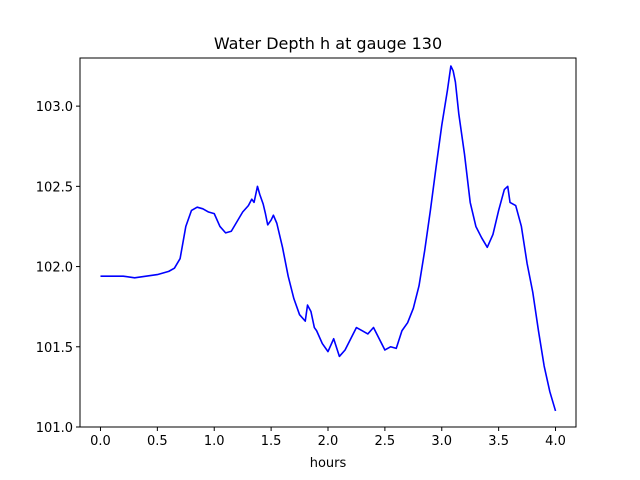 This screenshot has width=640, height=480. Describe the element at coordinates (385, 441) in the screenshot. I see `x-tick-label: 2.5` at that location.